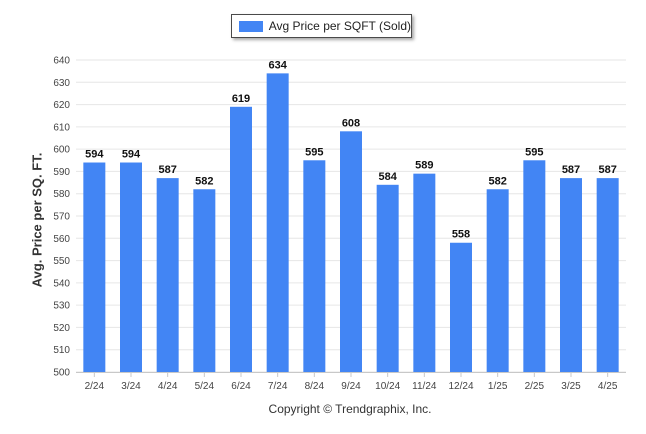 The image size is (646, 434). Describe the element at coordinates (350, 409) in the screenshot. I see `copyright-footer: Copyright © Trendgraphix, Inc.` at that location.